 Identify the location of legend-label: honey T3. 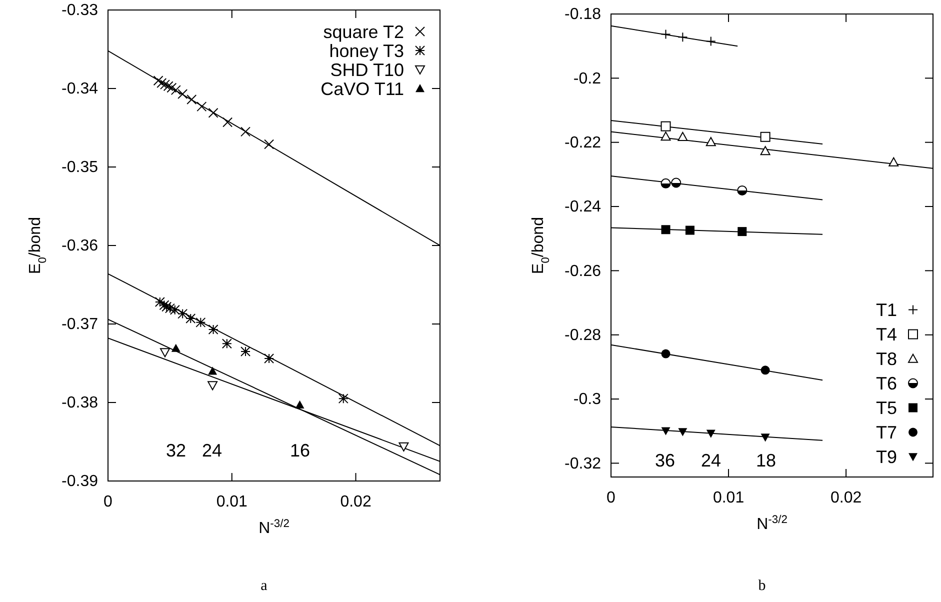
(366, 50).